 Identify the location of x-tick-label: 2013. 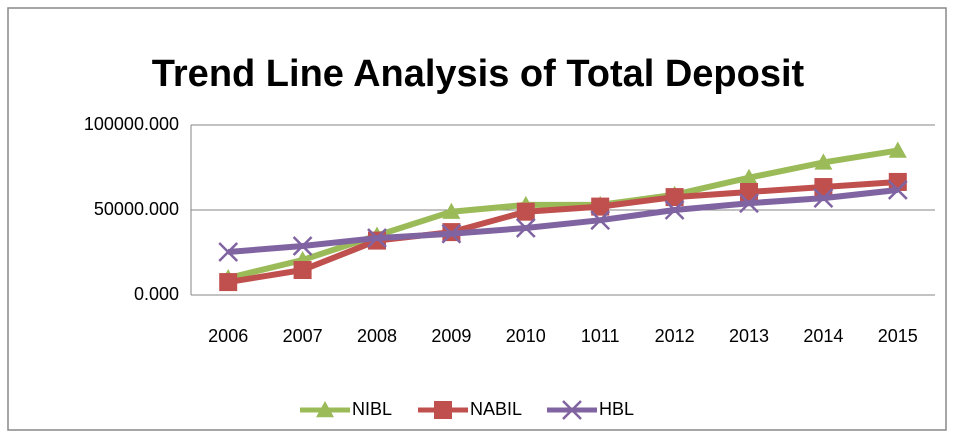
(749, 336).